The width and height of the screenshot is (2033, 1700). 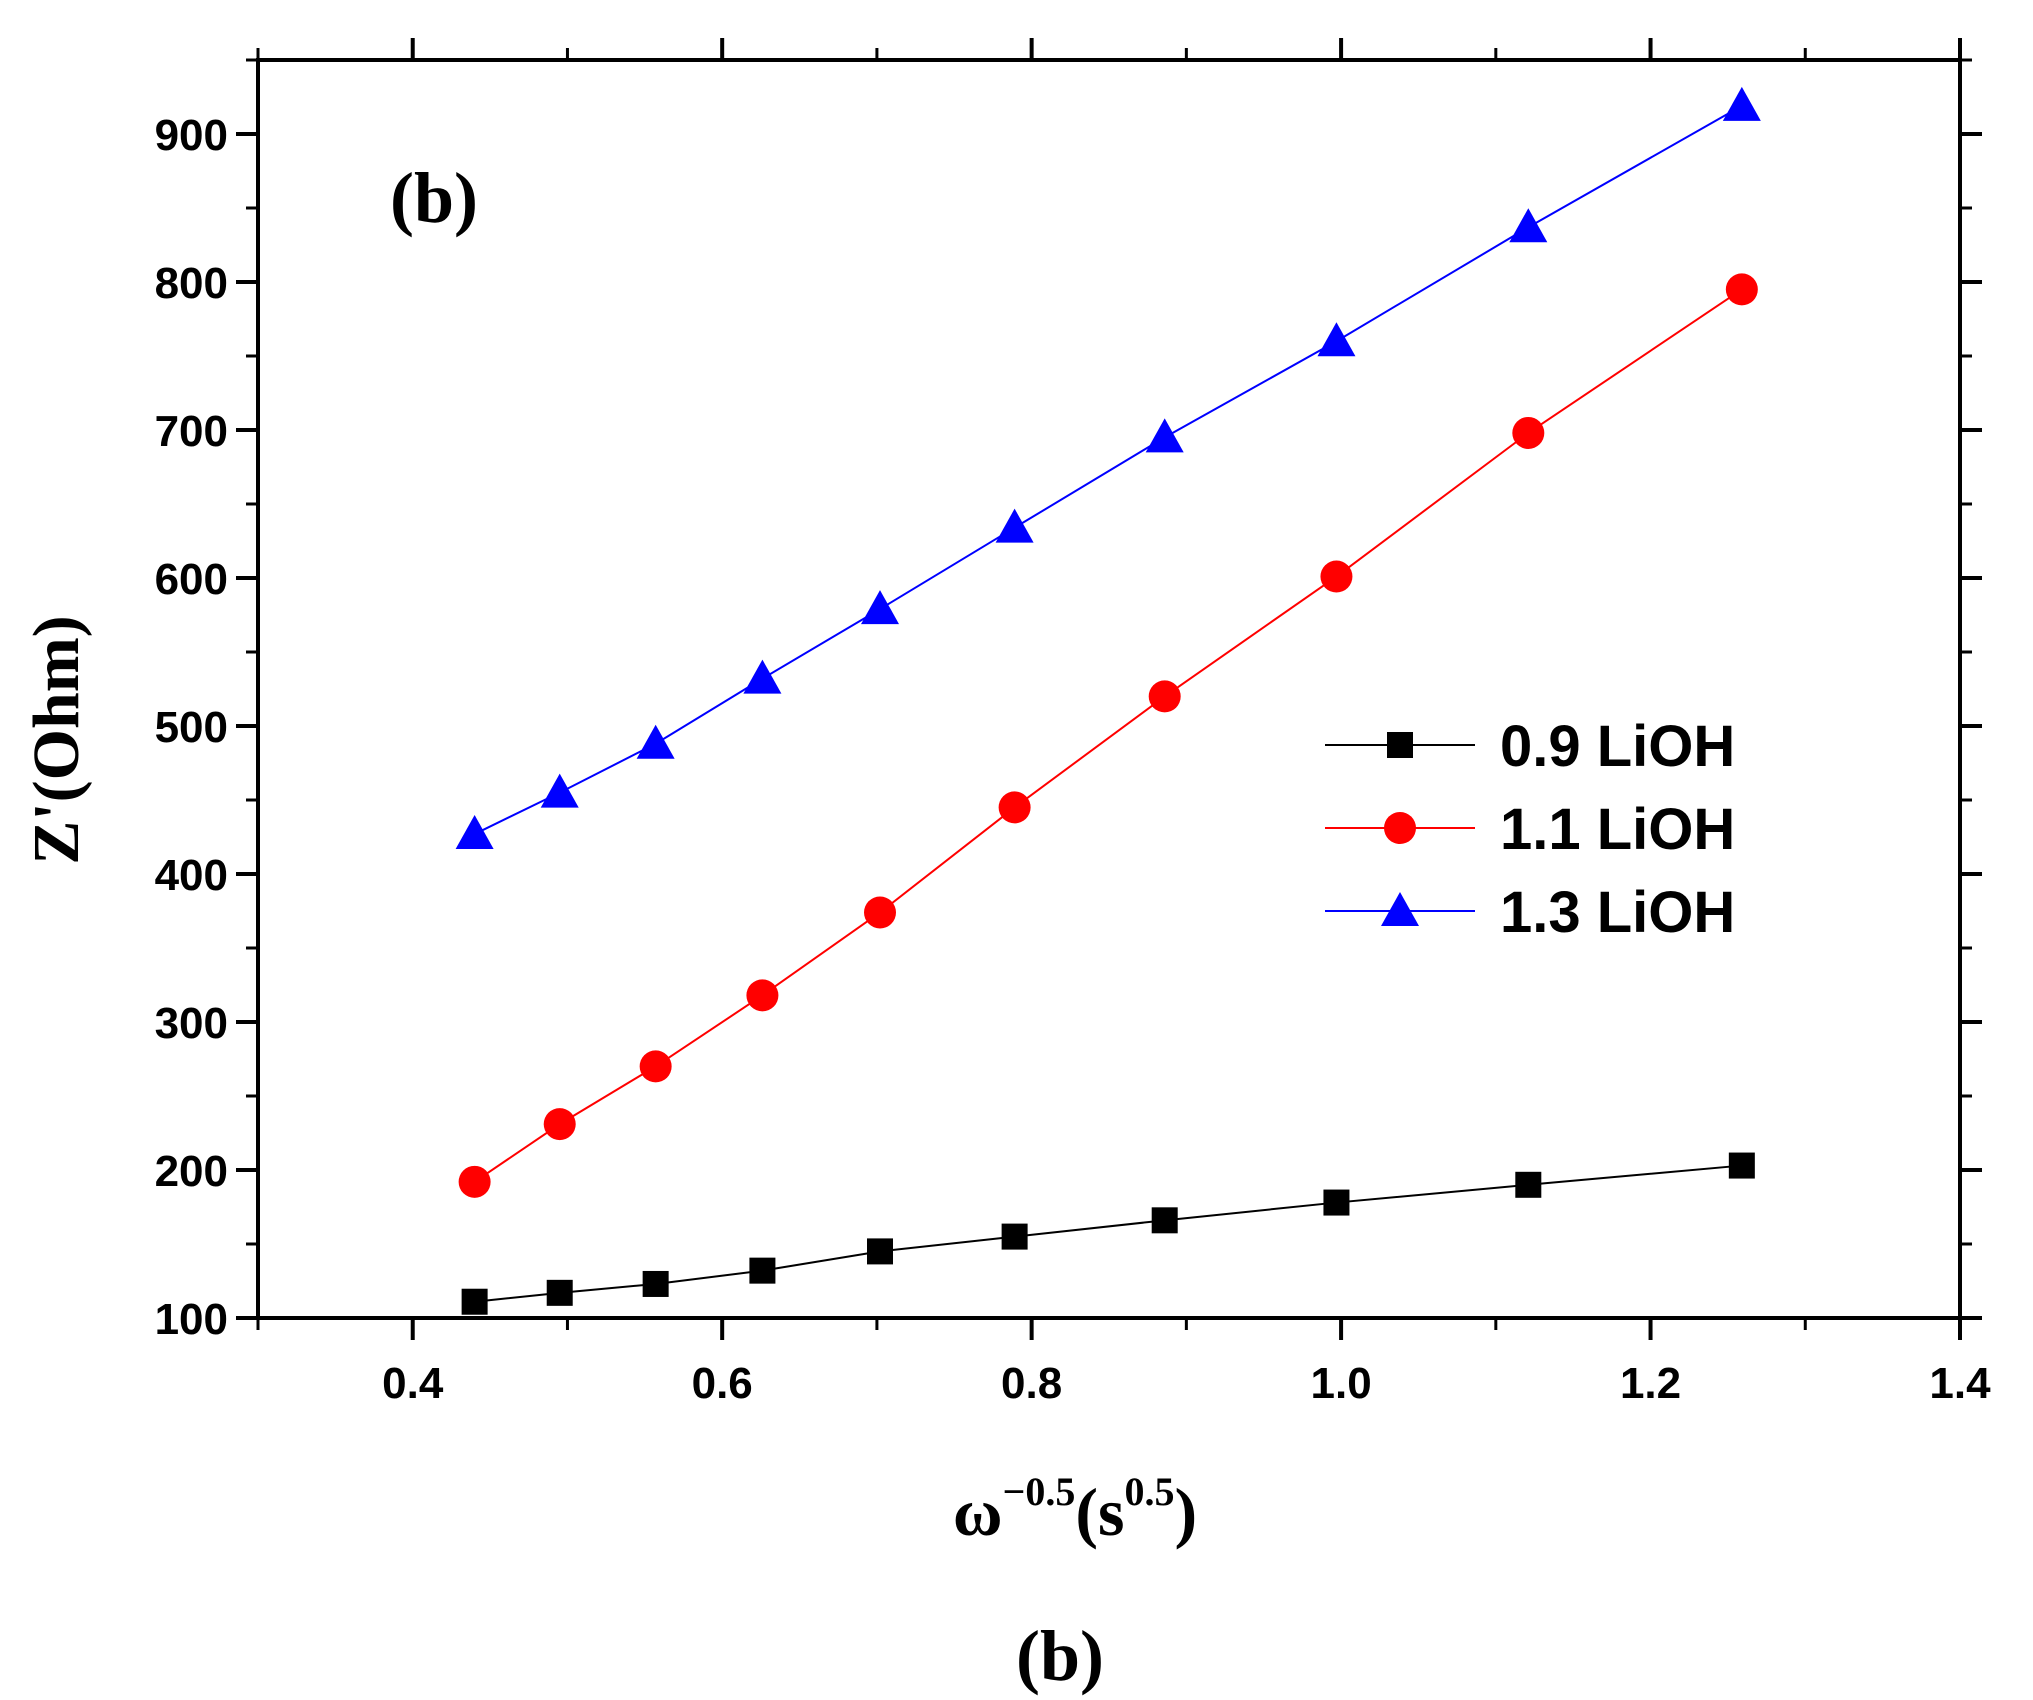 What do you see at coordinates (1108, 1233) in the screenshot?
I see `series-0-9-lioh-line` at bounding box center [1108, 1233].